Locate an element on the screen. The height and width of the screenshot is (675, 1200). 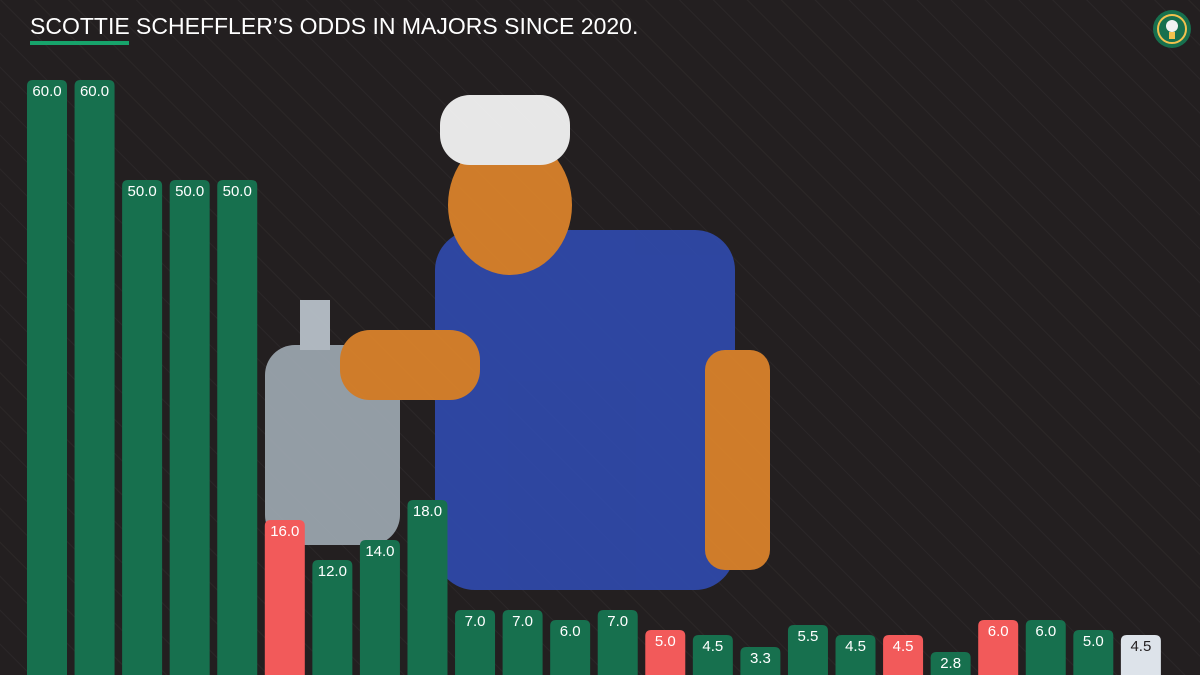
value-label: 2.8 is located at coordinates (950, 663).